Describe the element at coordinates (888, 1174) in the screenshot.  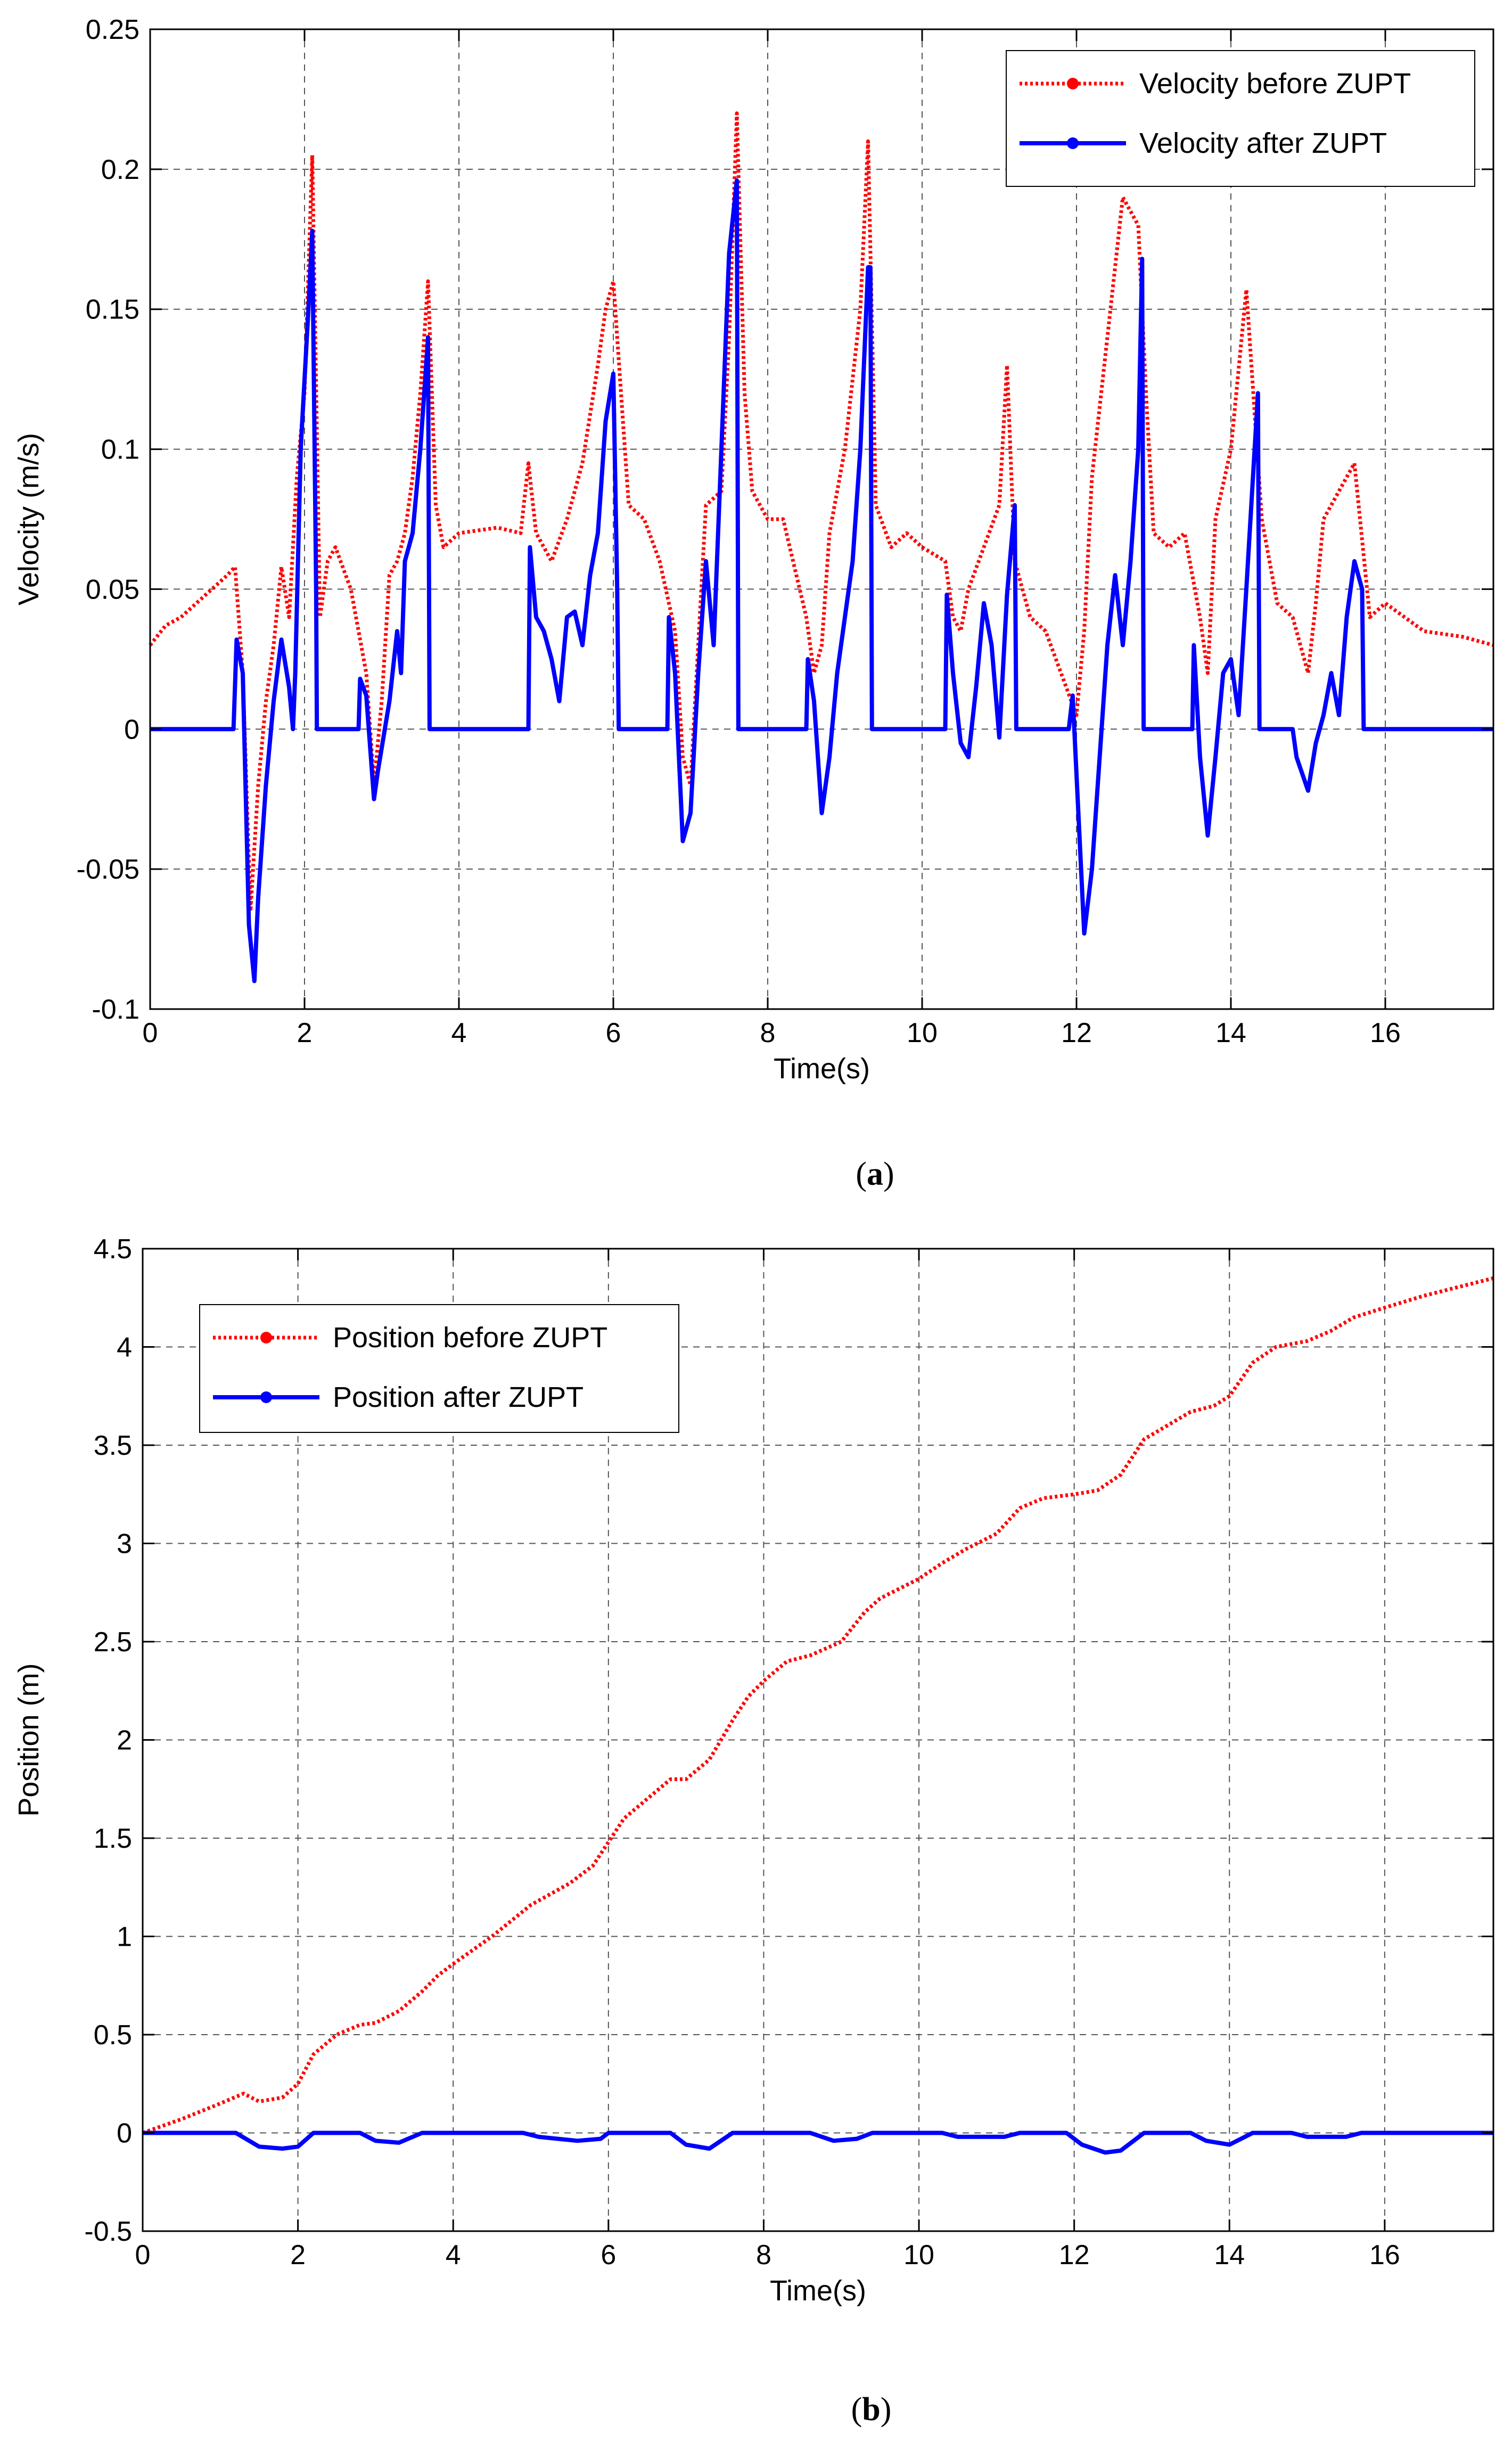
I see `chart-a-caption-close-paren: )` at that location.